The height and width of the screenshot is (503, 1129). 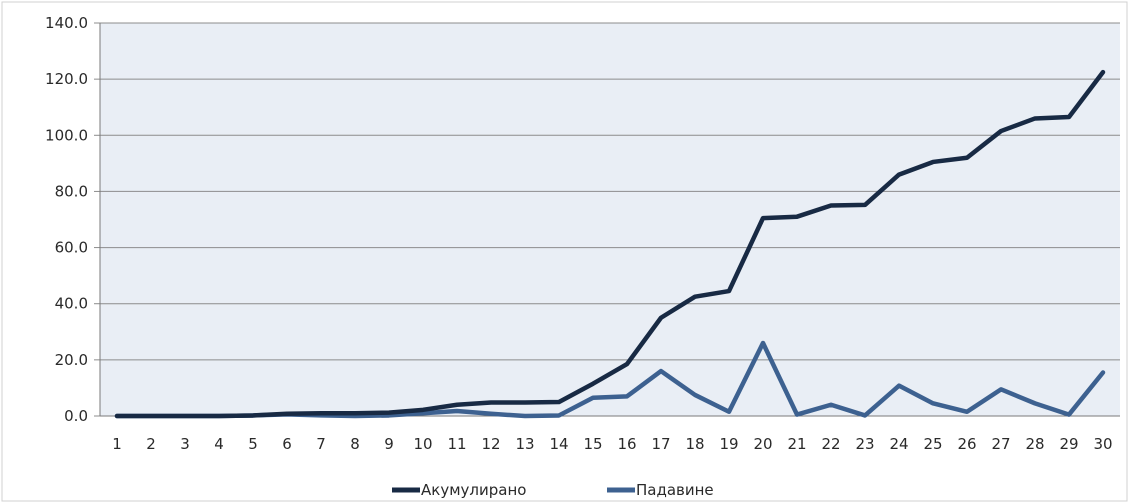 I want to click on x-tick-label: 8, so click(x=355, y=444).